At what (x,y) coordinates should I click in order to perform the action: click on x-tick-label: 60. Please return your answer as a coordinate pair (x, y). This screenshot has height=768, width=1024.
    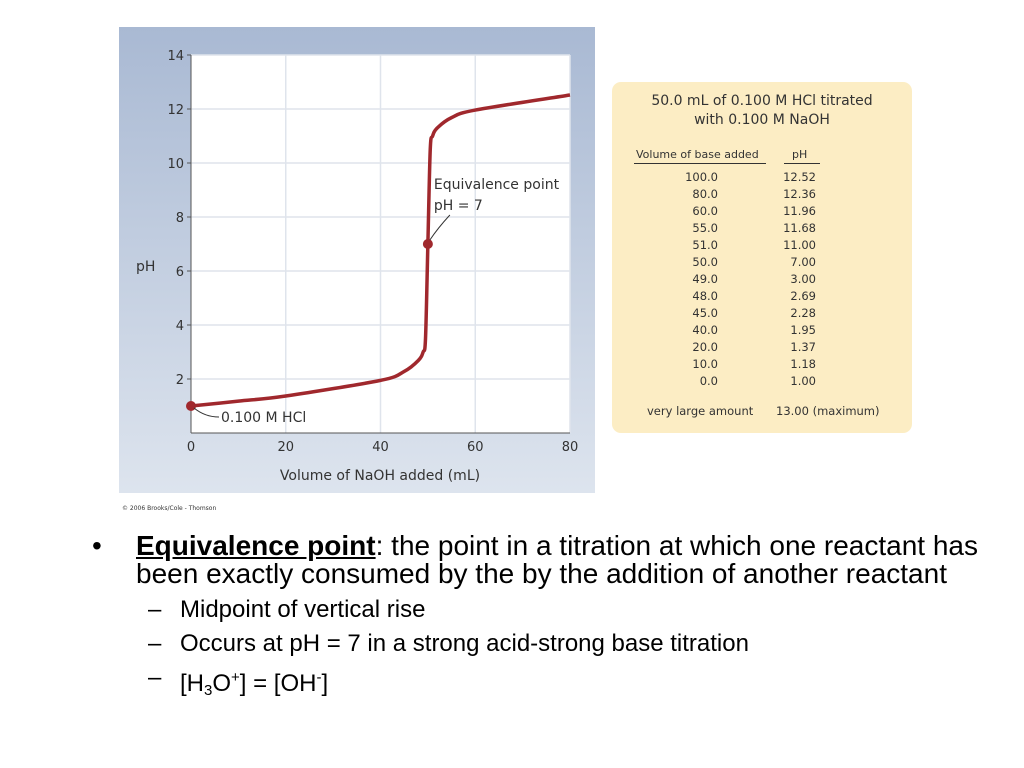
    Looking at the image, I should click on (475, 447).